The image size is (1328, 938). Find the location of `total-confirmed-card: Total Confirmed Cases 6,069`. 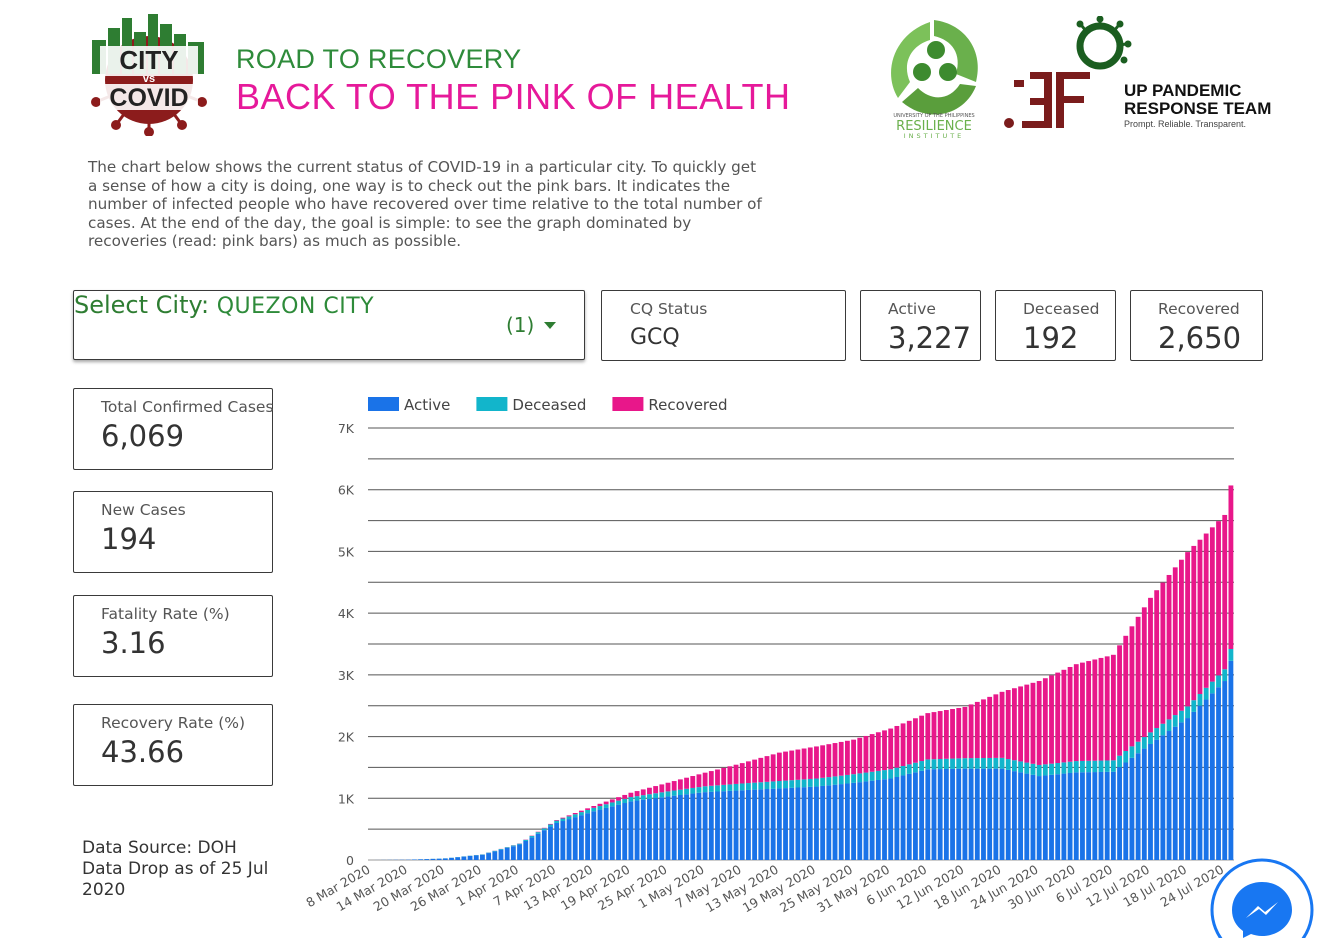

total-confirmed-card: Total Confirmed Cases 6,069 is located at coordinates (173, 429).